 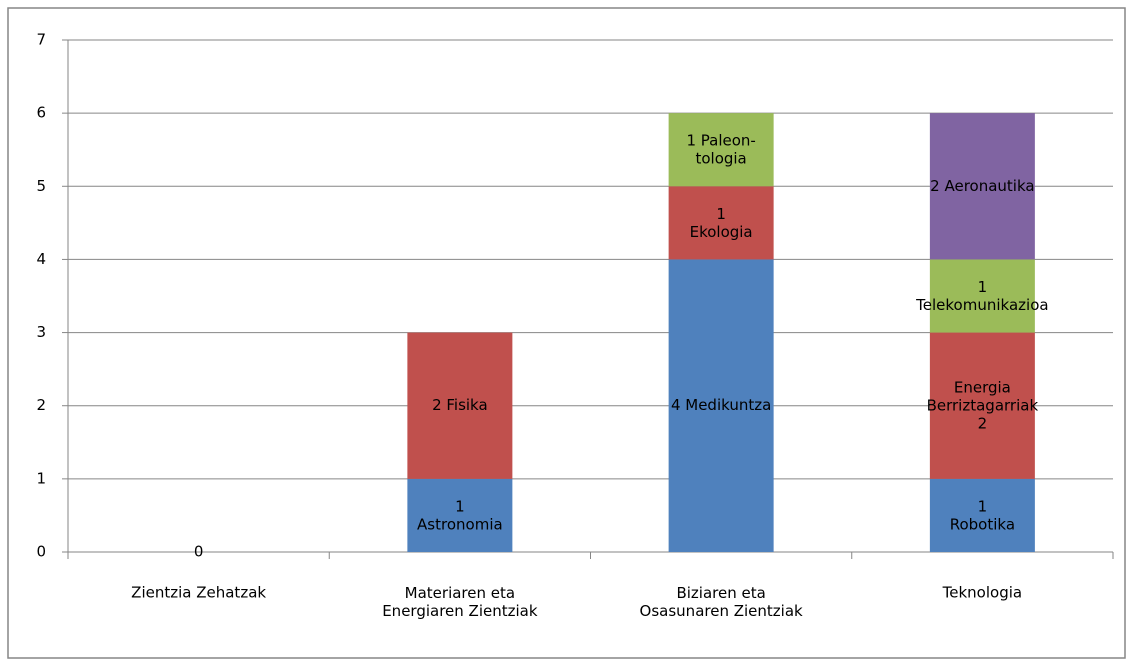 What do you see at coordinates (41, 552) in the screenshot?
I see `y-tick-label: 0` at bounding box center [41, 552].